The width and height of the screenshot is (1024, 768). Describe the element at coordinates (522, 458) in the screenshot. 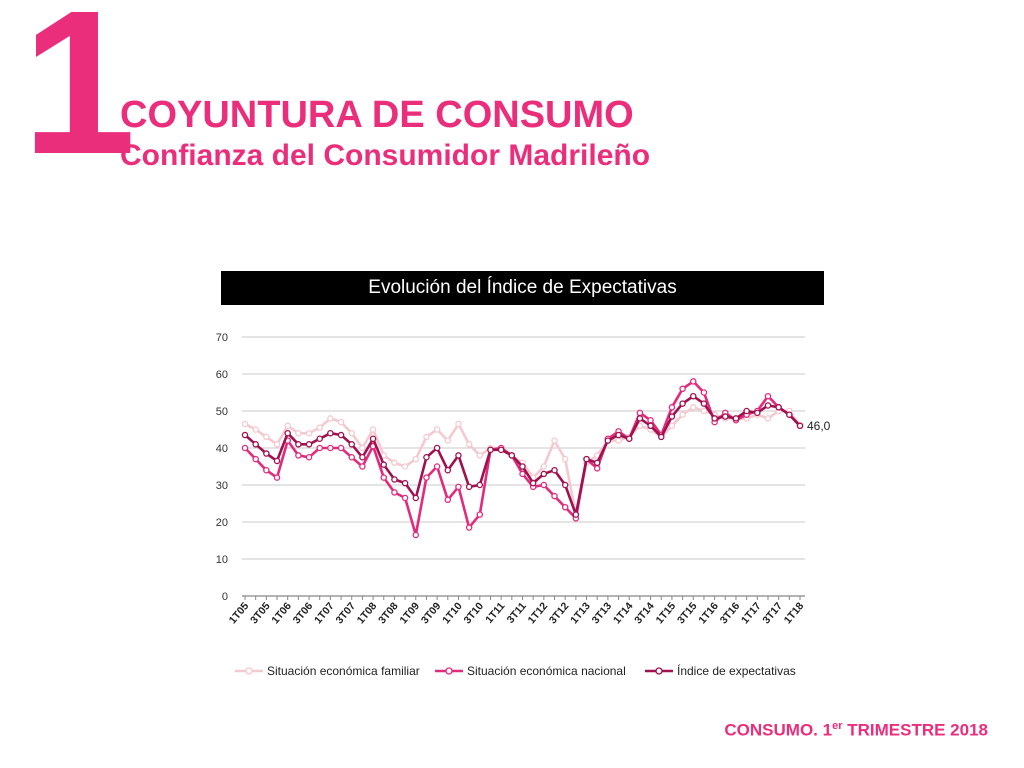

I see `series-line` at that location.